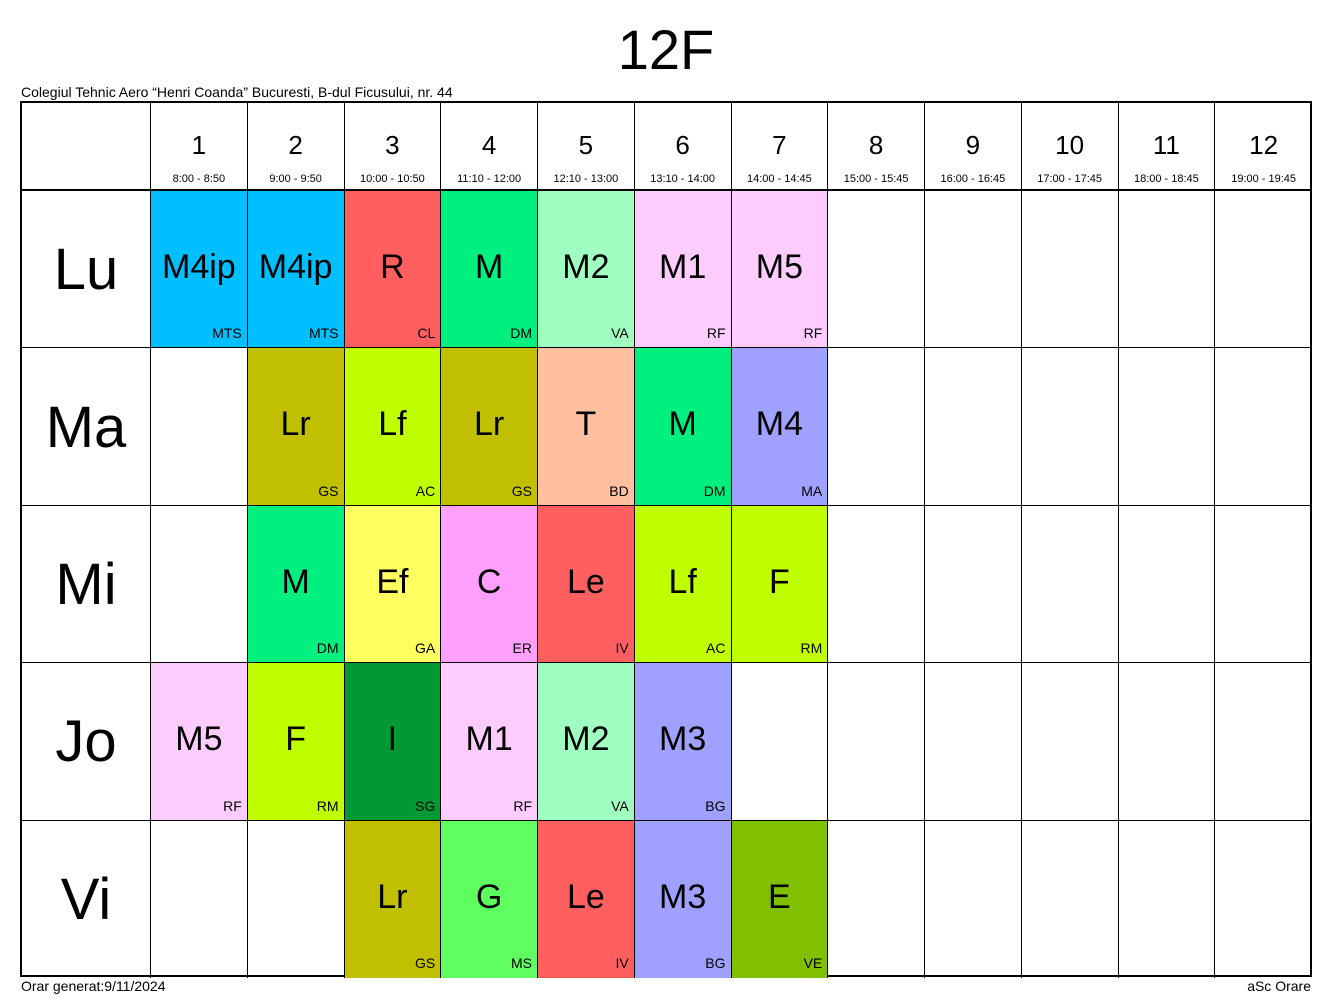  I want to click on period-time: 19:00 - 19:45, so click(1264, 179).